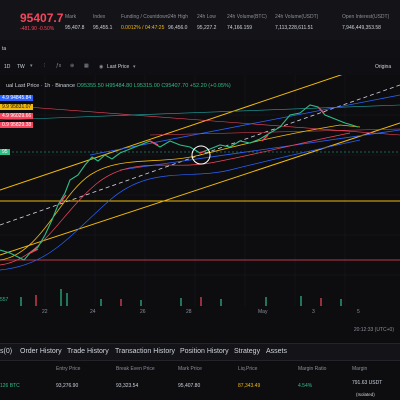  I want to click on col-header-entry-price: Entry Price, so click(68, 369).